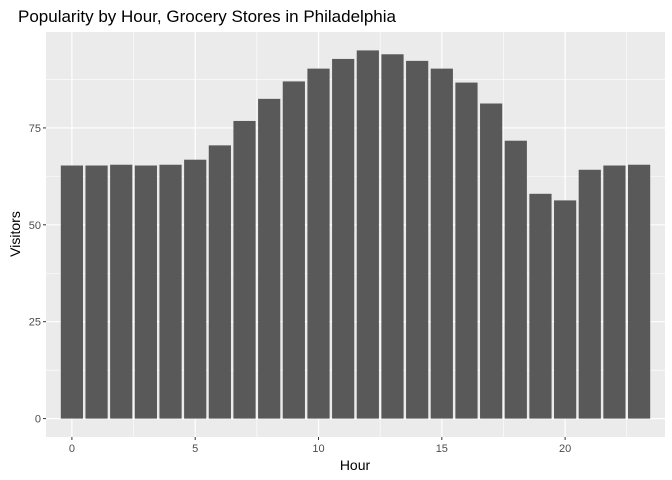 Image resolution: width=672 pixels, height=480 pixels. I want to click on x-tick-label: 5, so click(195, 449).